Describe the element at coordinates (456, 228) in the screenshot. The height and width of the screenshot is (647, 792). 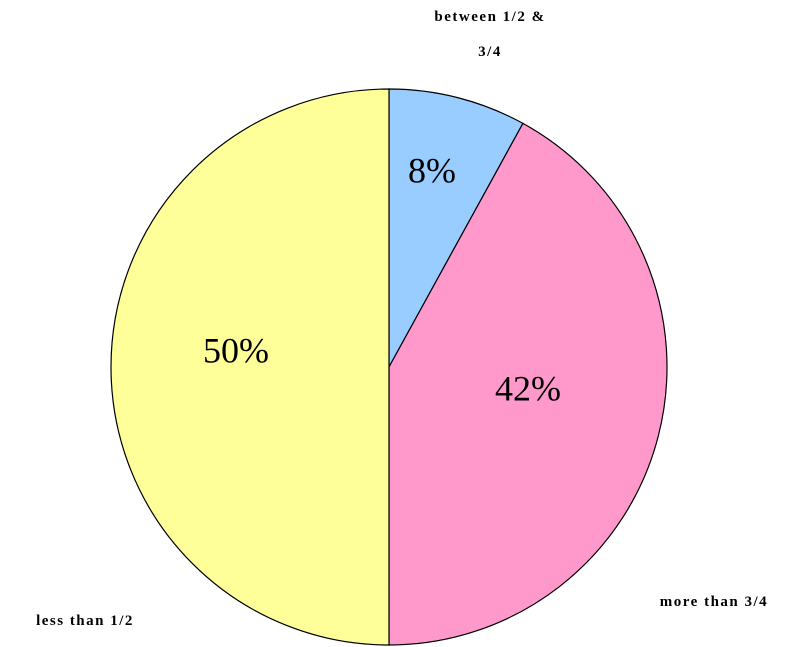
I see `pie-slice` at that location.